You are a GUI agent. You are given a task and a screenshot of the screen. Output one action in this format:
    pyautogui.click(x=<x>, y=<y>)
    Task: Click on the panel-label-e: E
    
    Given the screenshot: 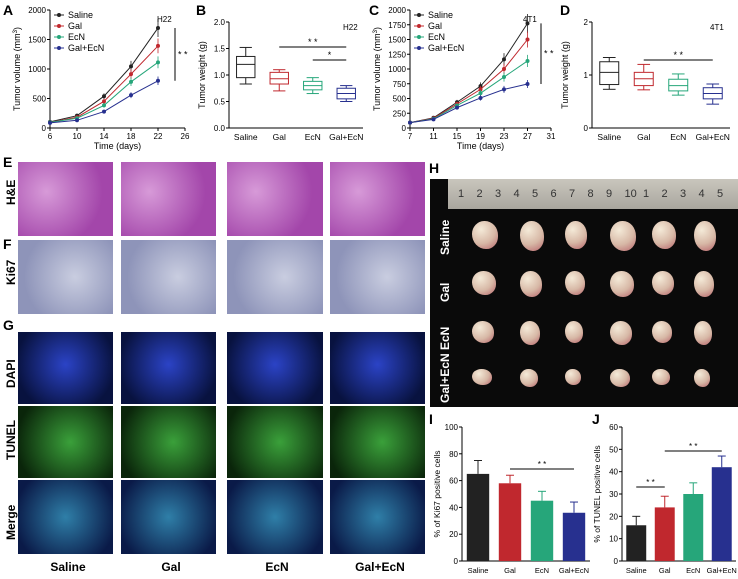 What is the action you would take?
    pyautogui.click(x=8, y=162)
    